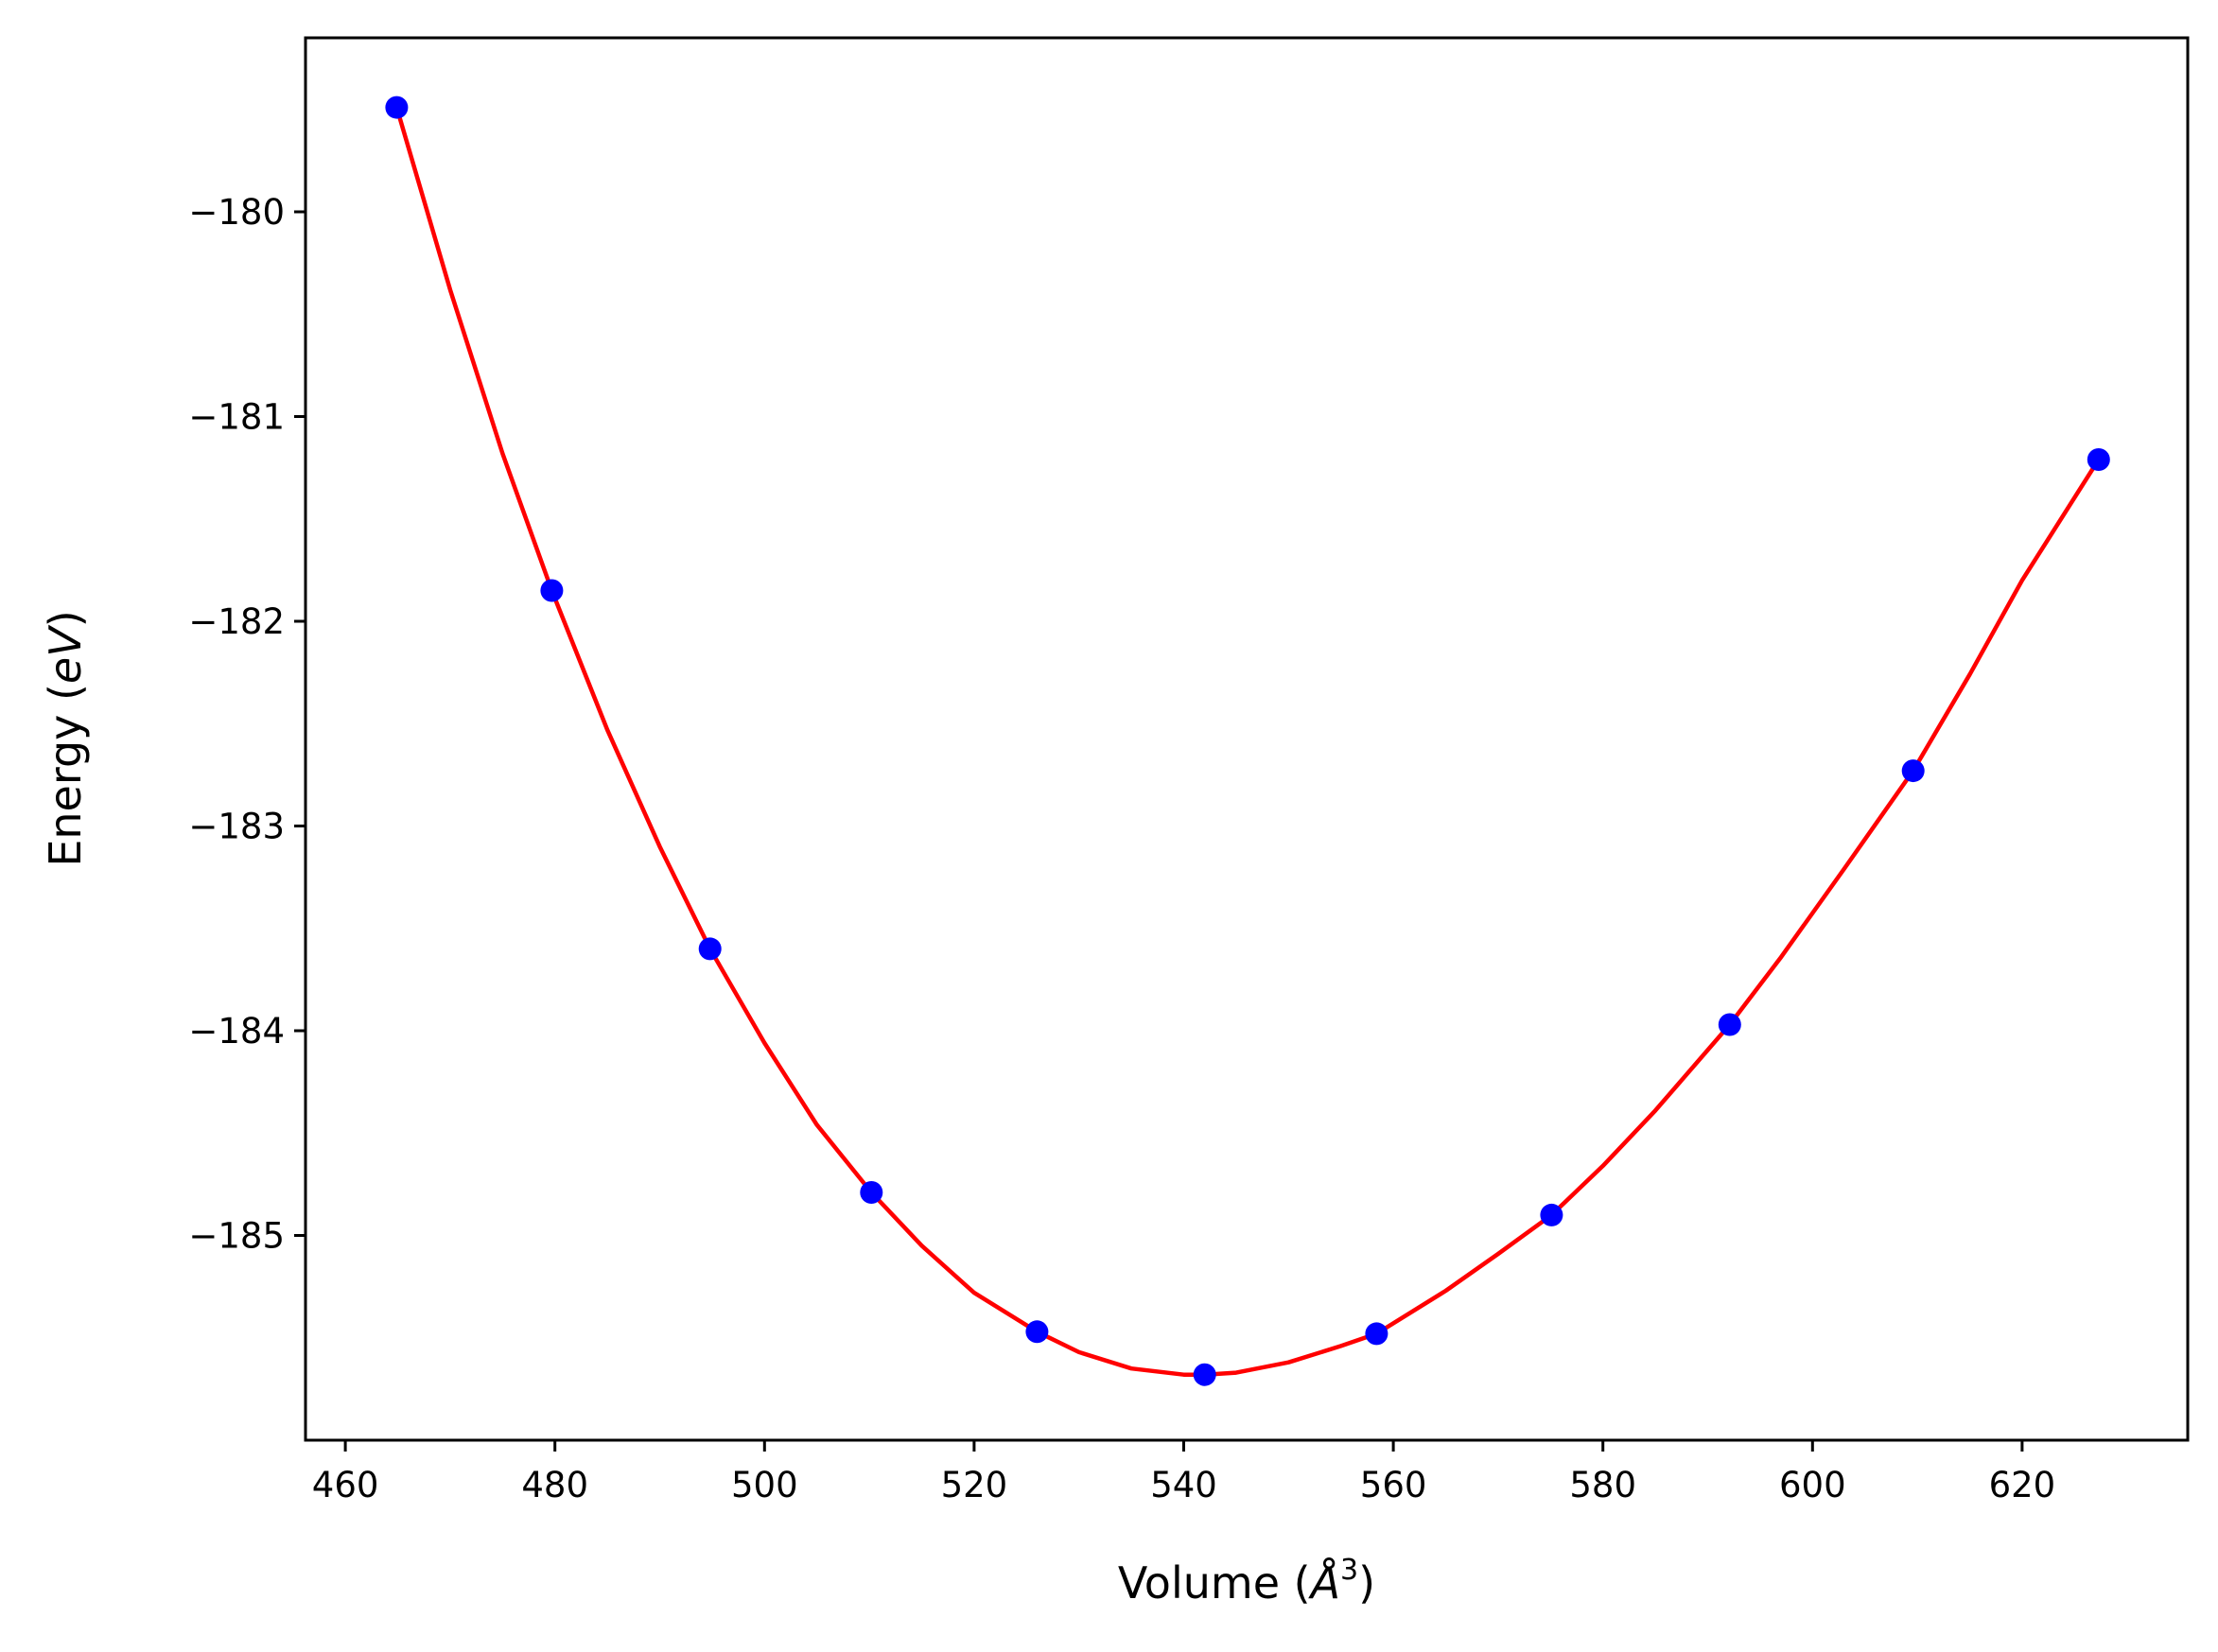 The height and width of the screenshot is (1652, 2218). Describe the element at coordinates (1393, 1485) in the screenshot. I see `x-tick-label: 560` at that location.